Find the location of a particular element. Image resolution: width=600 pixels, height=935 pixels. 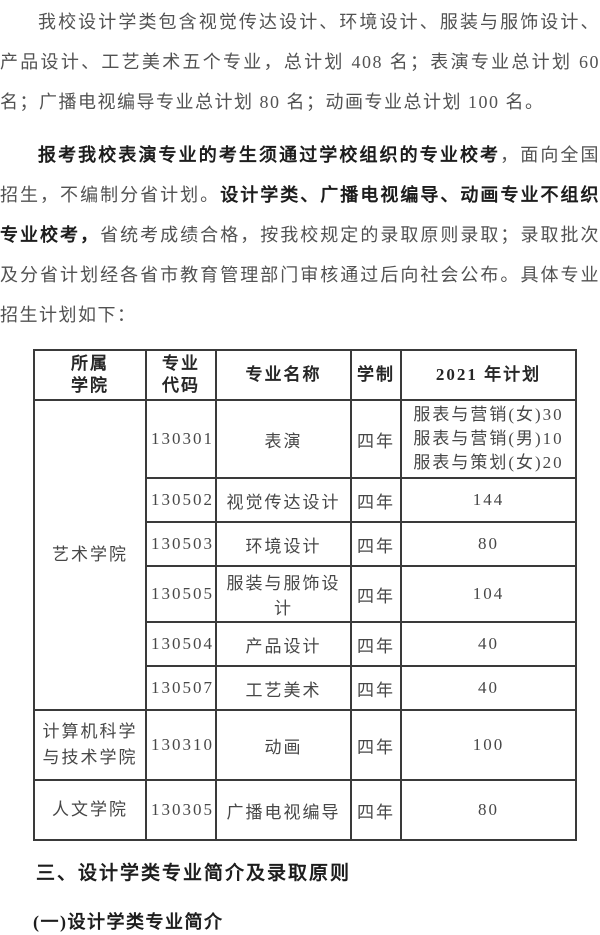

table-row-animation: 计算机科学 与技术学院 130310 动画 四年 100 is located at coordinates (305, 745).